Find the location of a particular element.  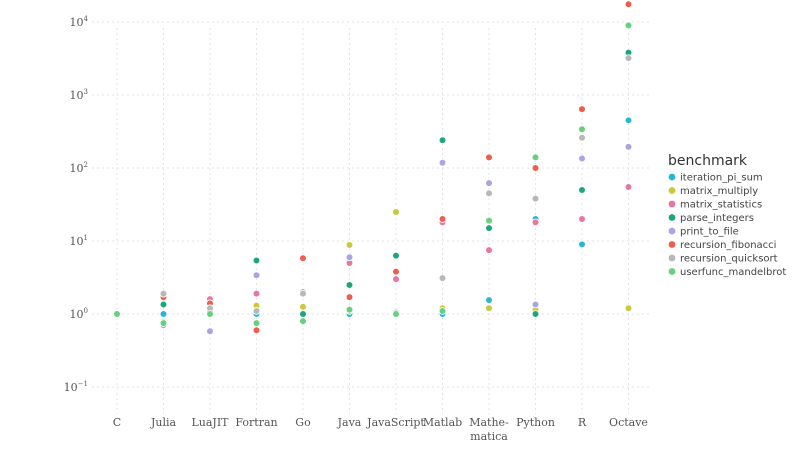

x-tick-label: LuaJIT is located at coordinates (210, 422).